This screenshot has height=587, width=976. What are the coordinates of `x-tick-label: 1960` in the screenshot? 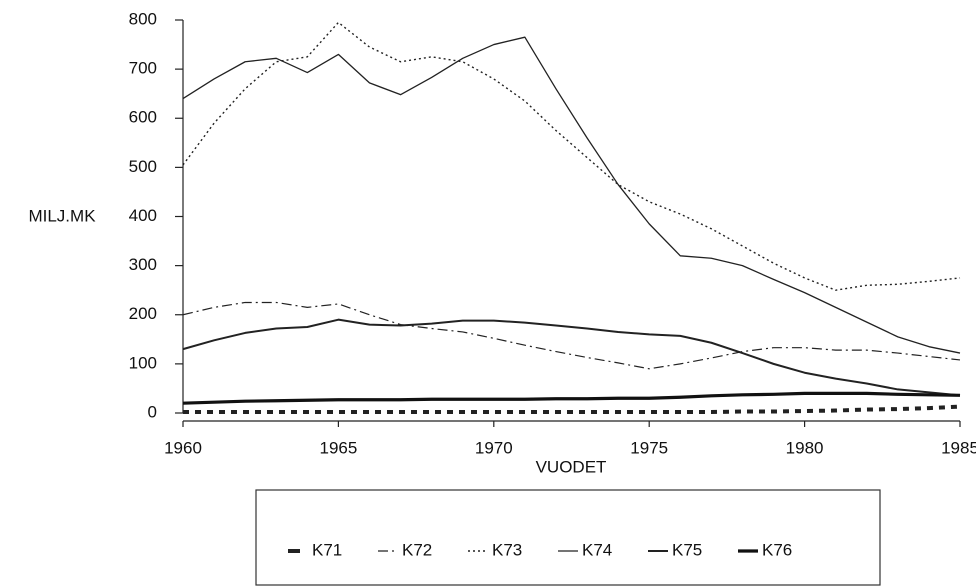 It's located at (183, 447).